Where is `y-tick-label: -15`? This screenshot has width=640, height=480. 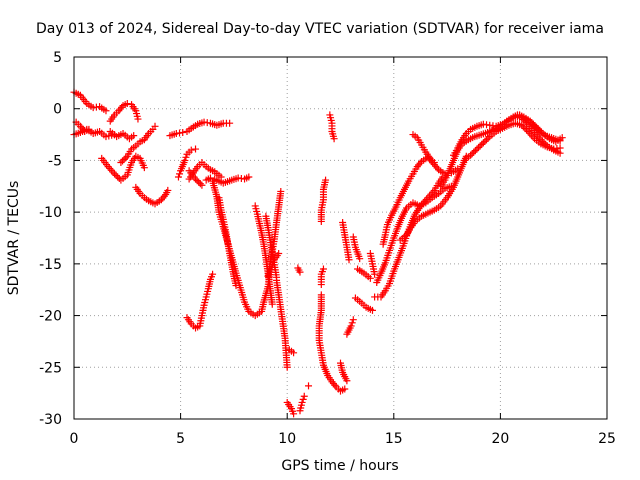
y-tick-label: -15 is located at coordinates (50, 265).